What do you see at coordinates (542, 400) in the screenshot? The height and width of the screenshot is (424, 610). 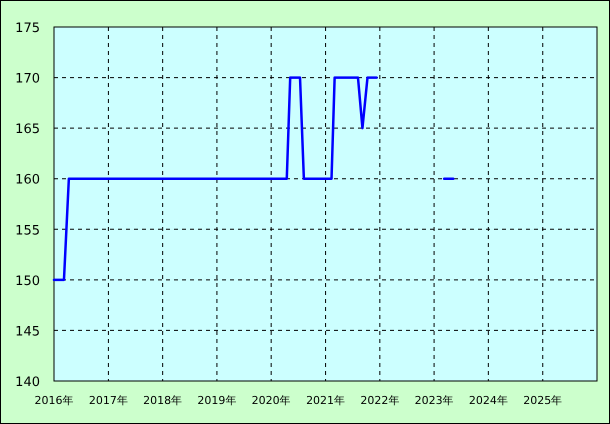 I see `x-tick-label: 2025年` at bounding box center [542, 400].